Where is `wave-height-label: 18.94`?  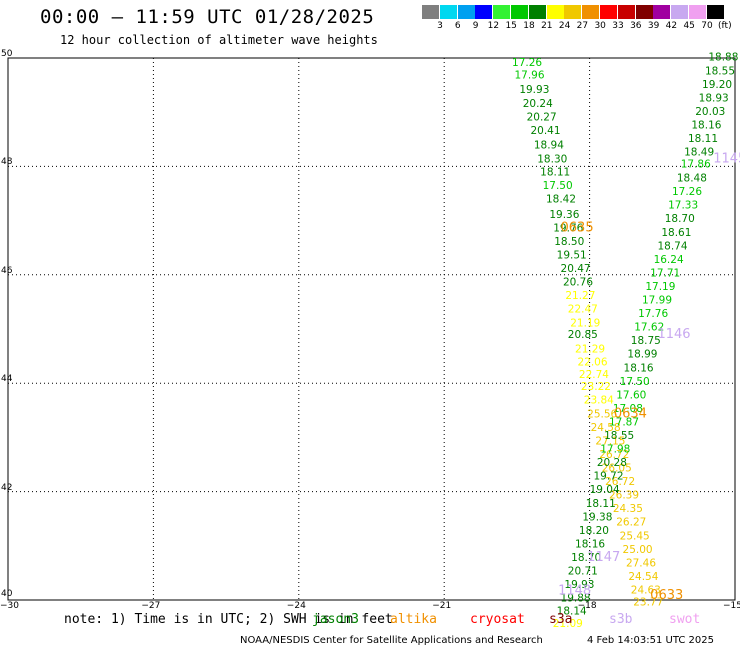
wave-height-label: 18.94 is located at coordinates (549, 146).